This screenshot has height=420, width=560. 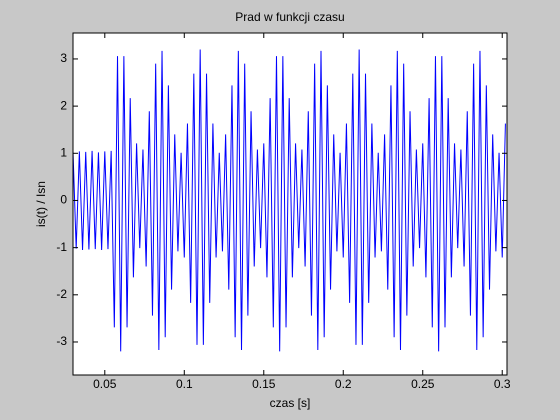 What do you see at coordinates (264, 384) in the screenshot?
I see `x-tick-label: 0.15` at bounding box center [264, 384].